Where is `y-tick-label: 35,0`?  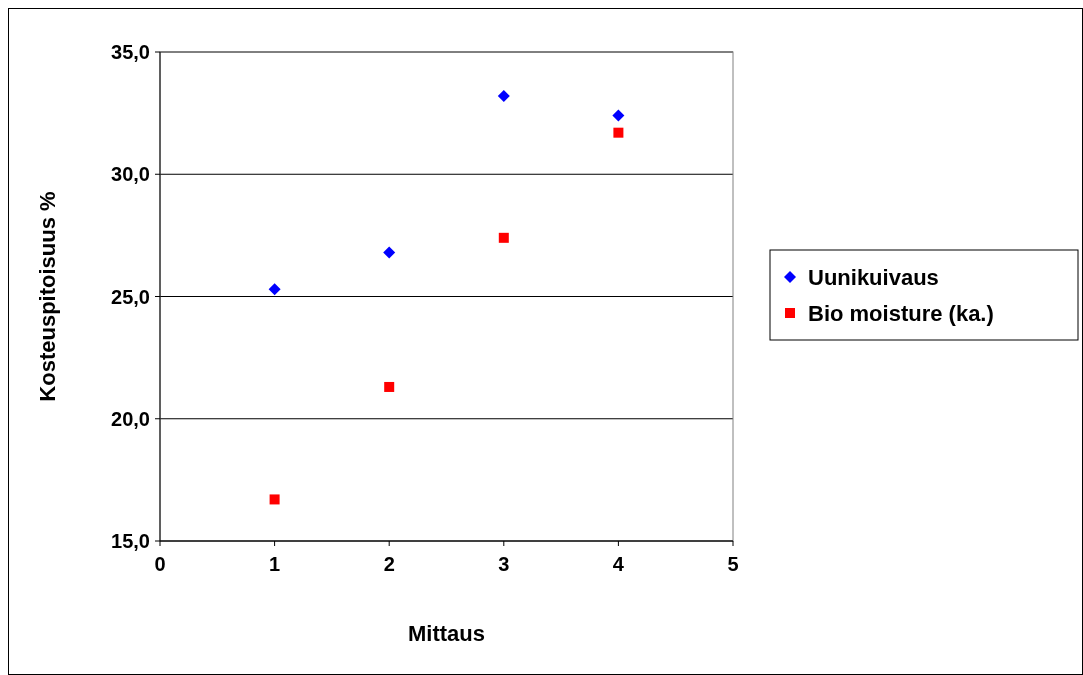 y-tick-label: 35,0 is located at coordinates (130, 52).